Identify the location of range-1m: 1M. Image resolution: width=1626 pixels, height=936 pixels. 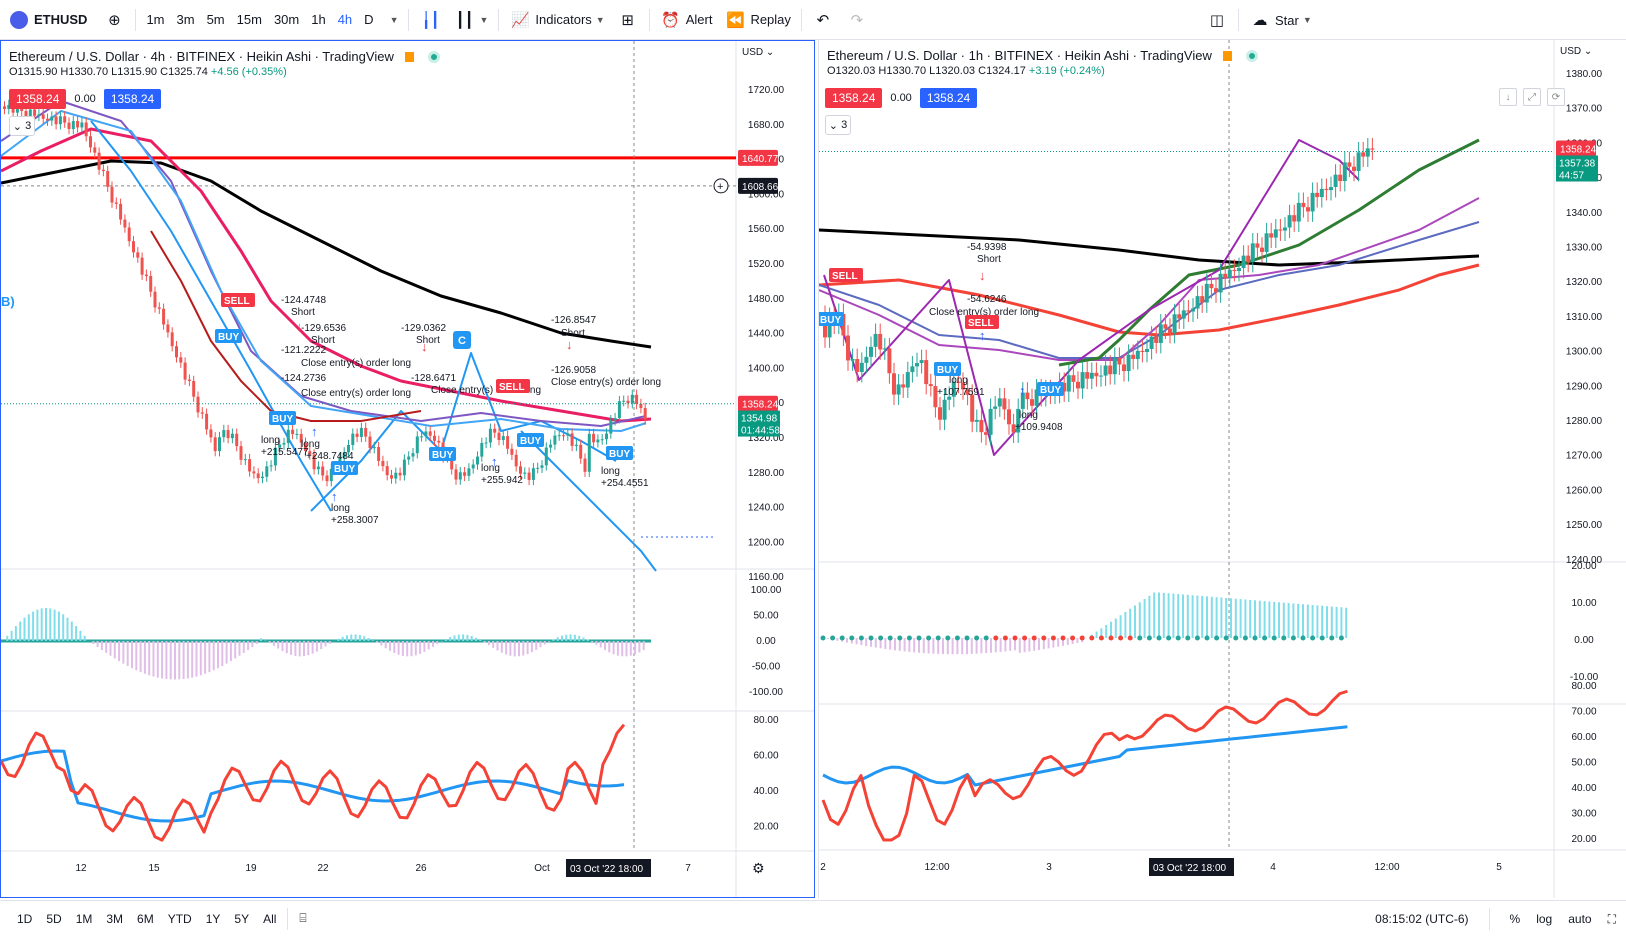
(84, 918).